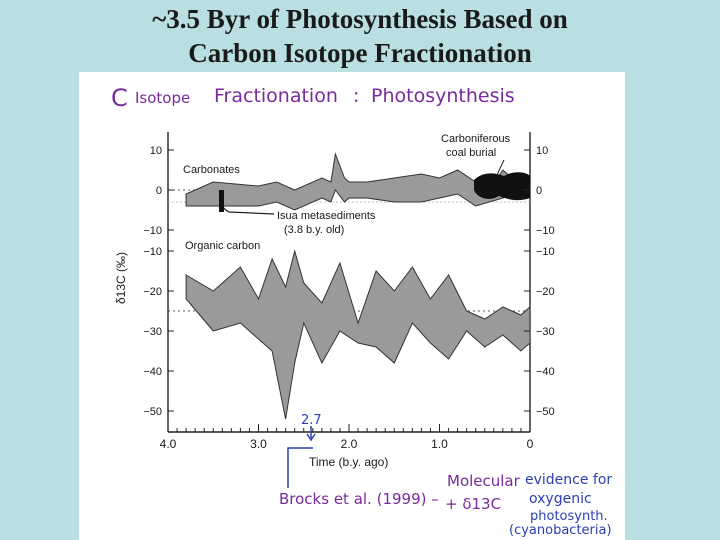 The height and width of the screenshot is (540, 720). Describe the element at coordinates (221, 201) in the screenshot. I see `isua-mark` at that location.